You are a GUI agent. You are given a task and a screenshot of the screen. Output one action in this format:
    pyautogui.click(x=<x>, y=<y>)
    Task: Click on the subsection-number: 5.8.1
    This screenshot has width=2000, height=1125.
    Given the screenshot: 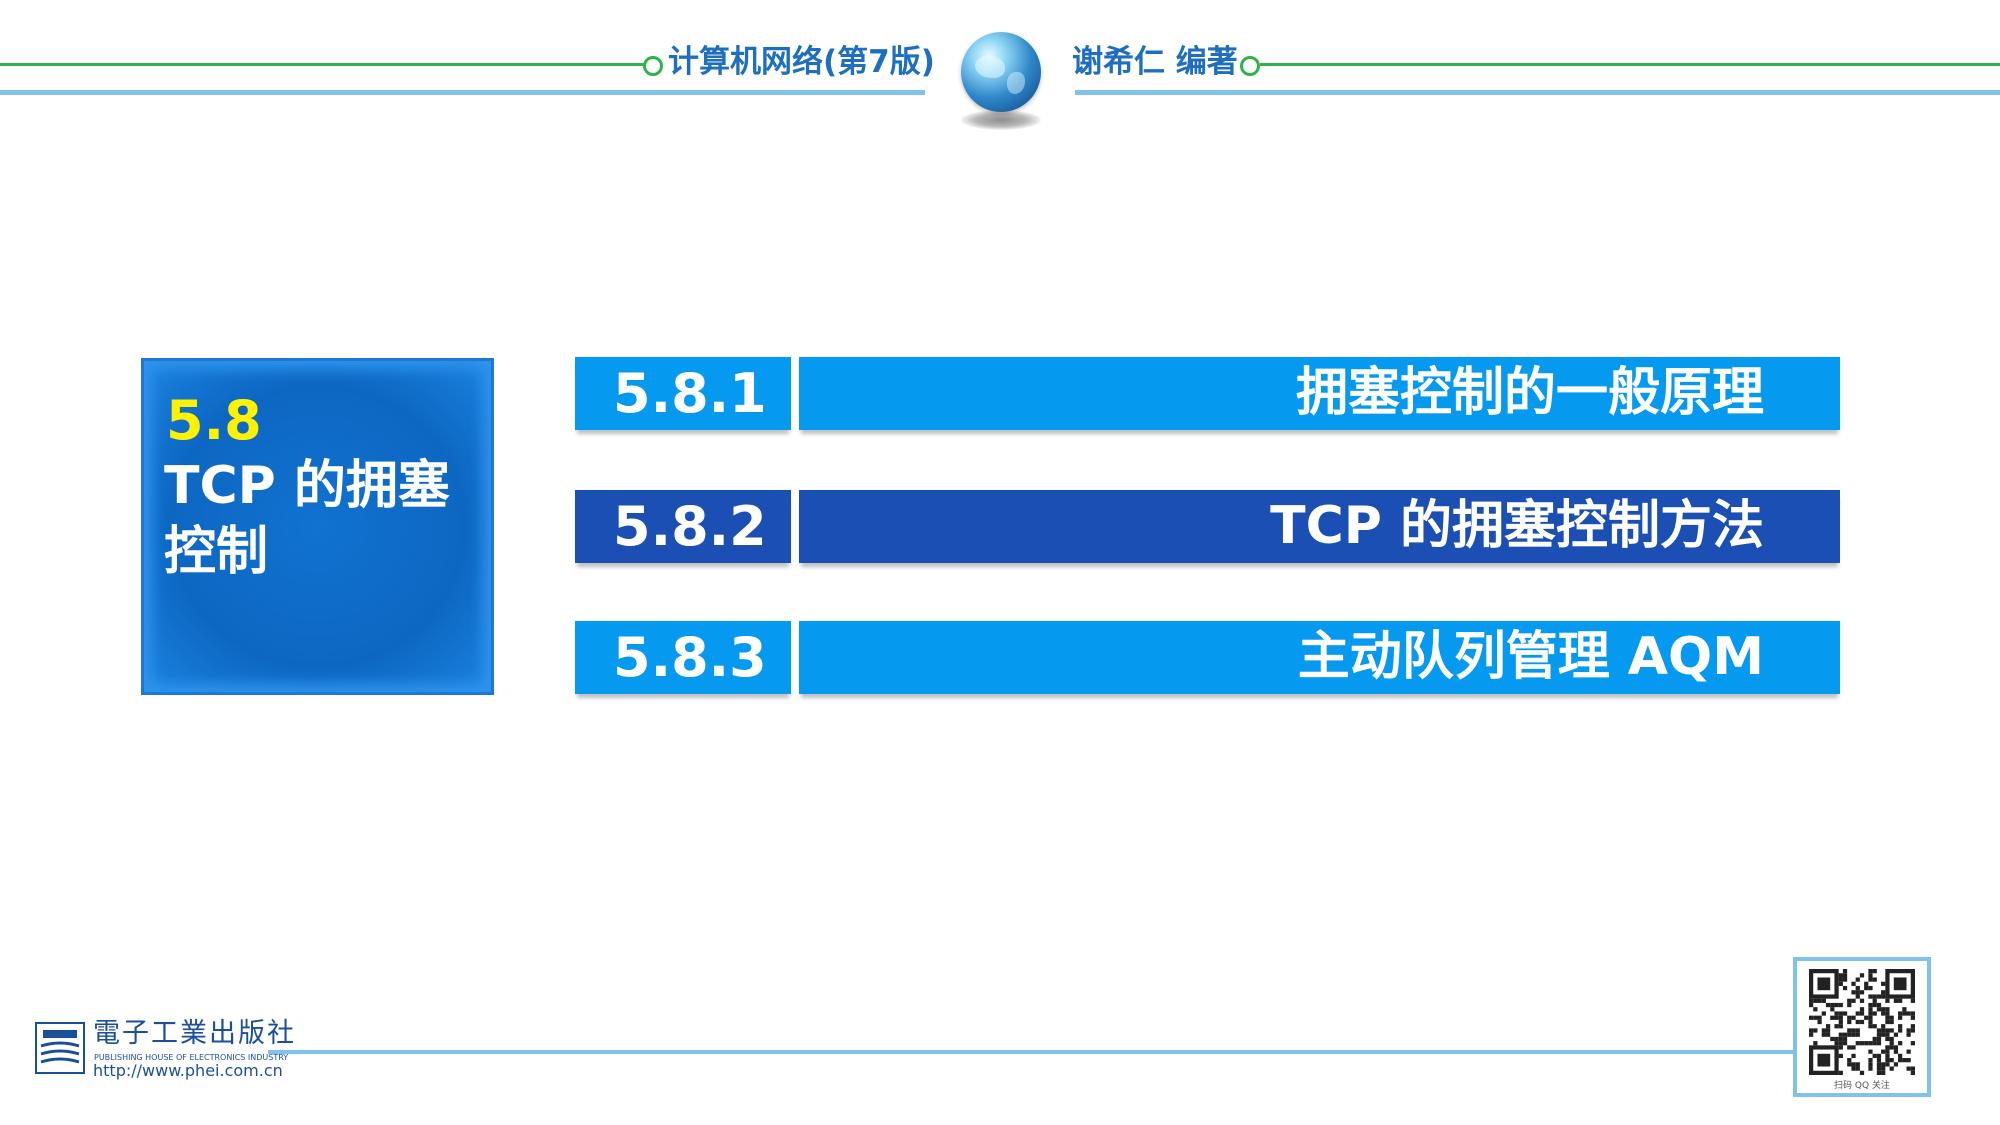 What is the action you would take?
    pyautogui.click(x=690, y=393)
    